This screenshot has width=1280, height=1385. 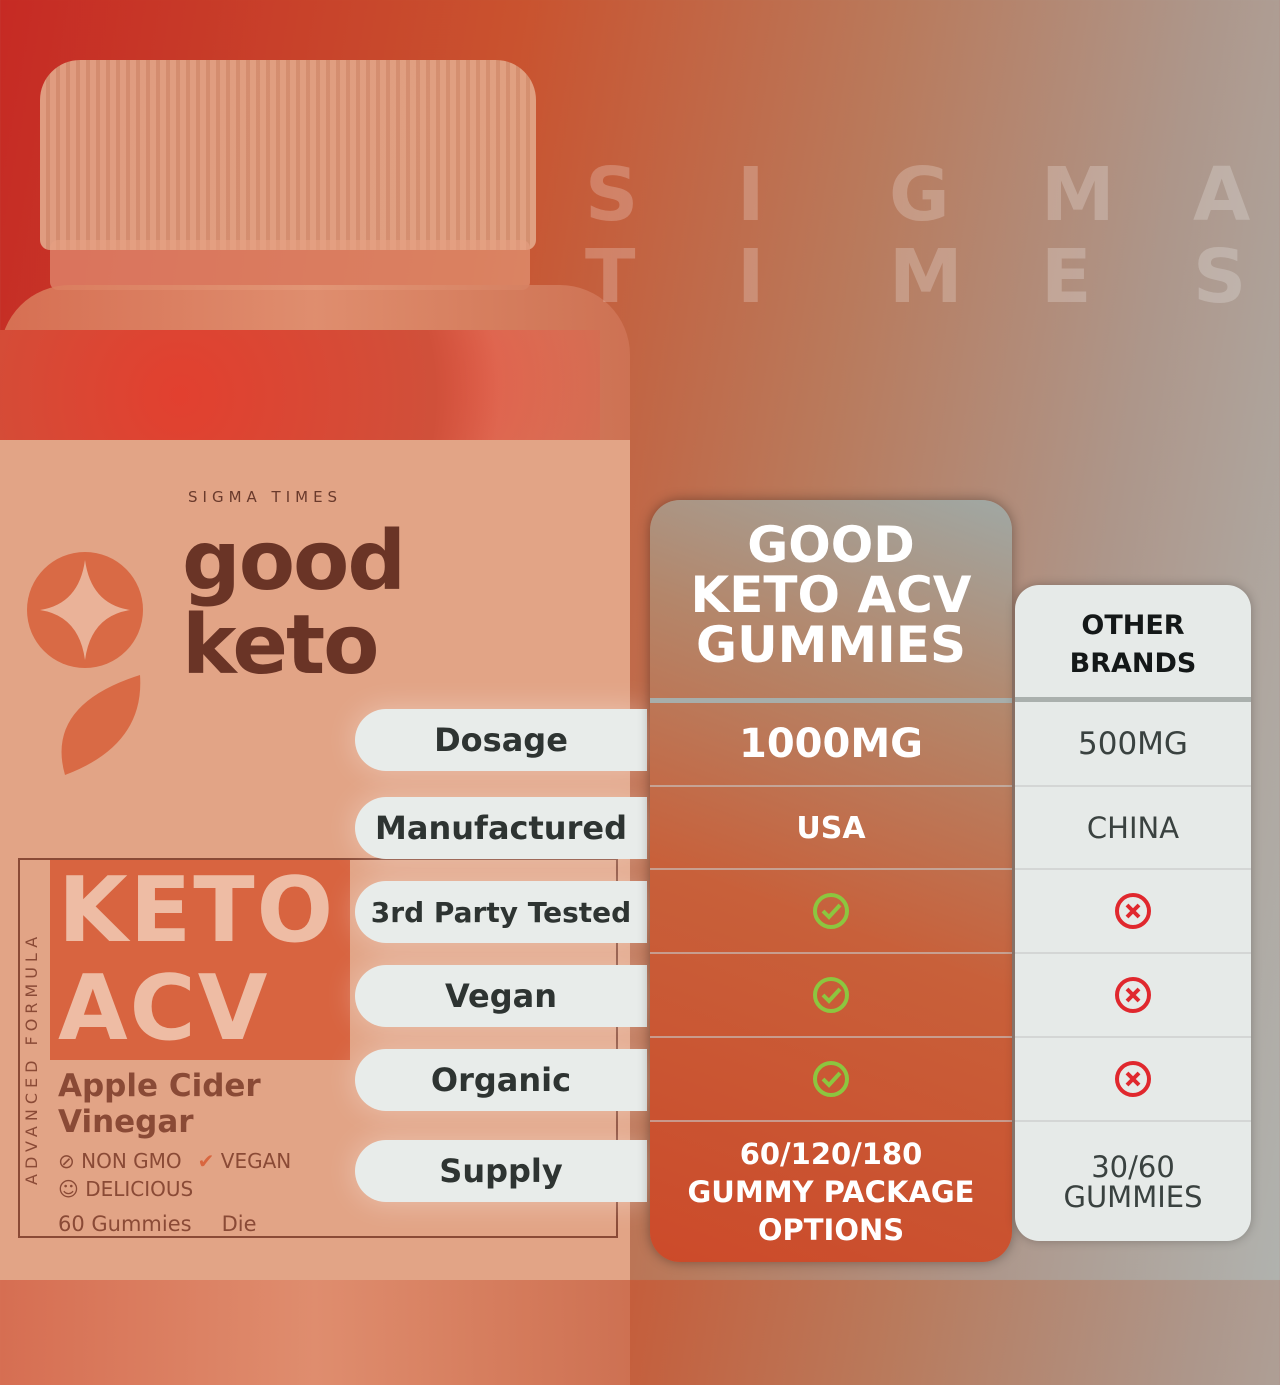 I want to click on other-manufactured: CHINA, so click(x=1133, y=827).